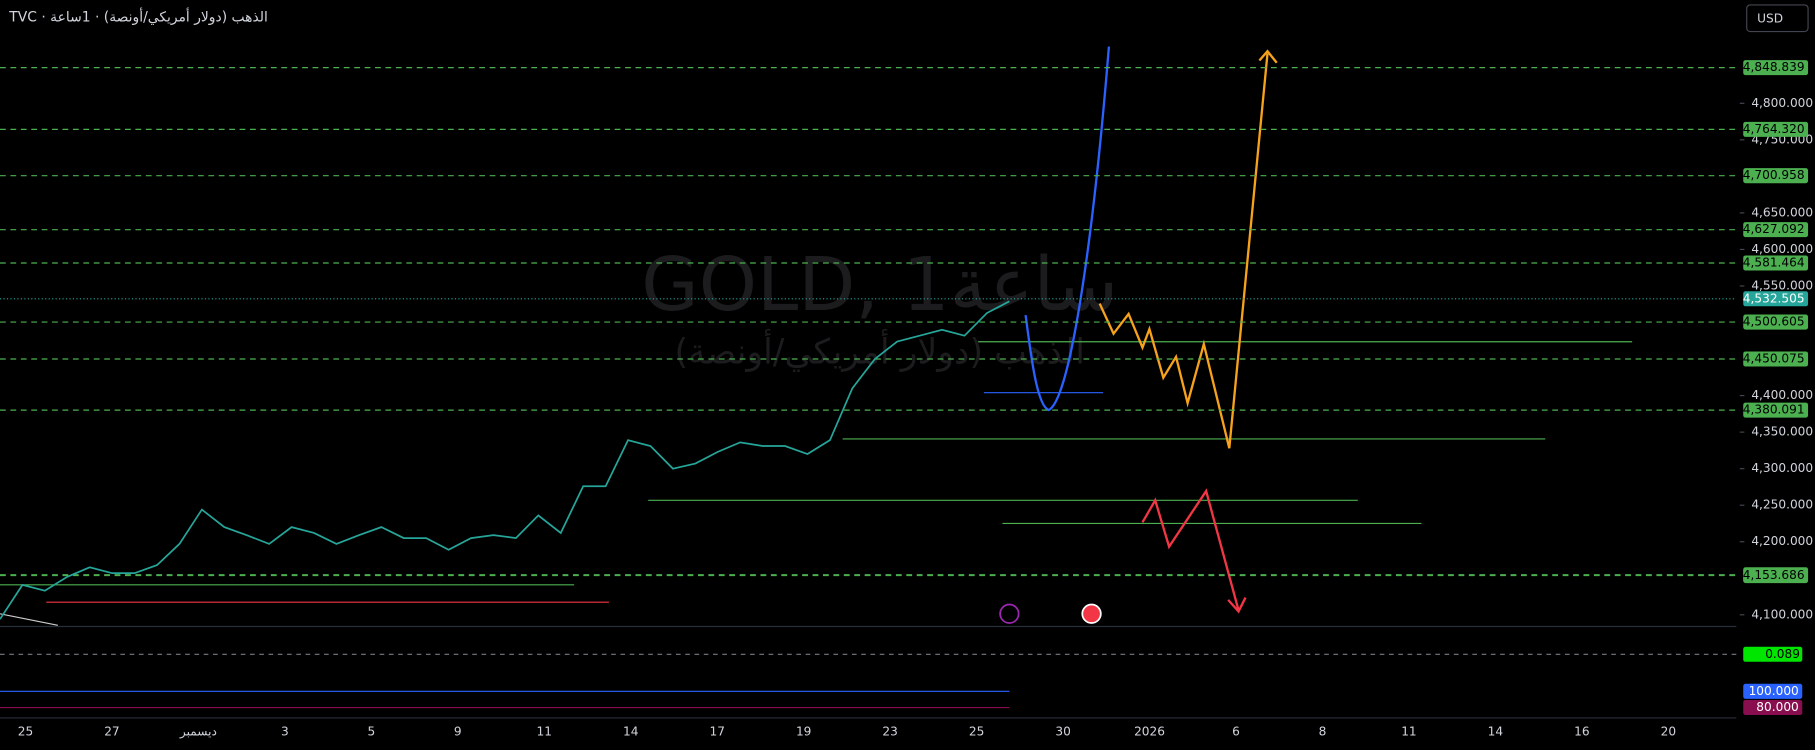  Describe the element at coordinates (1062, 731) in the screenshot. I see `x-tick-label: 30` at that location.